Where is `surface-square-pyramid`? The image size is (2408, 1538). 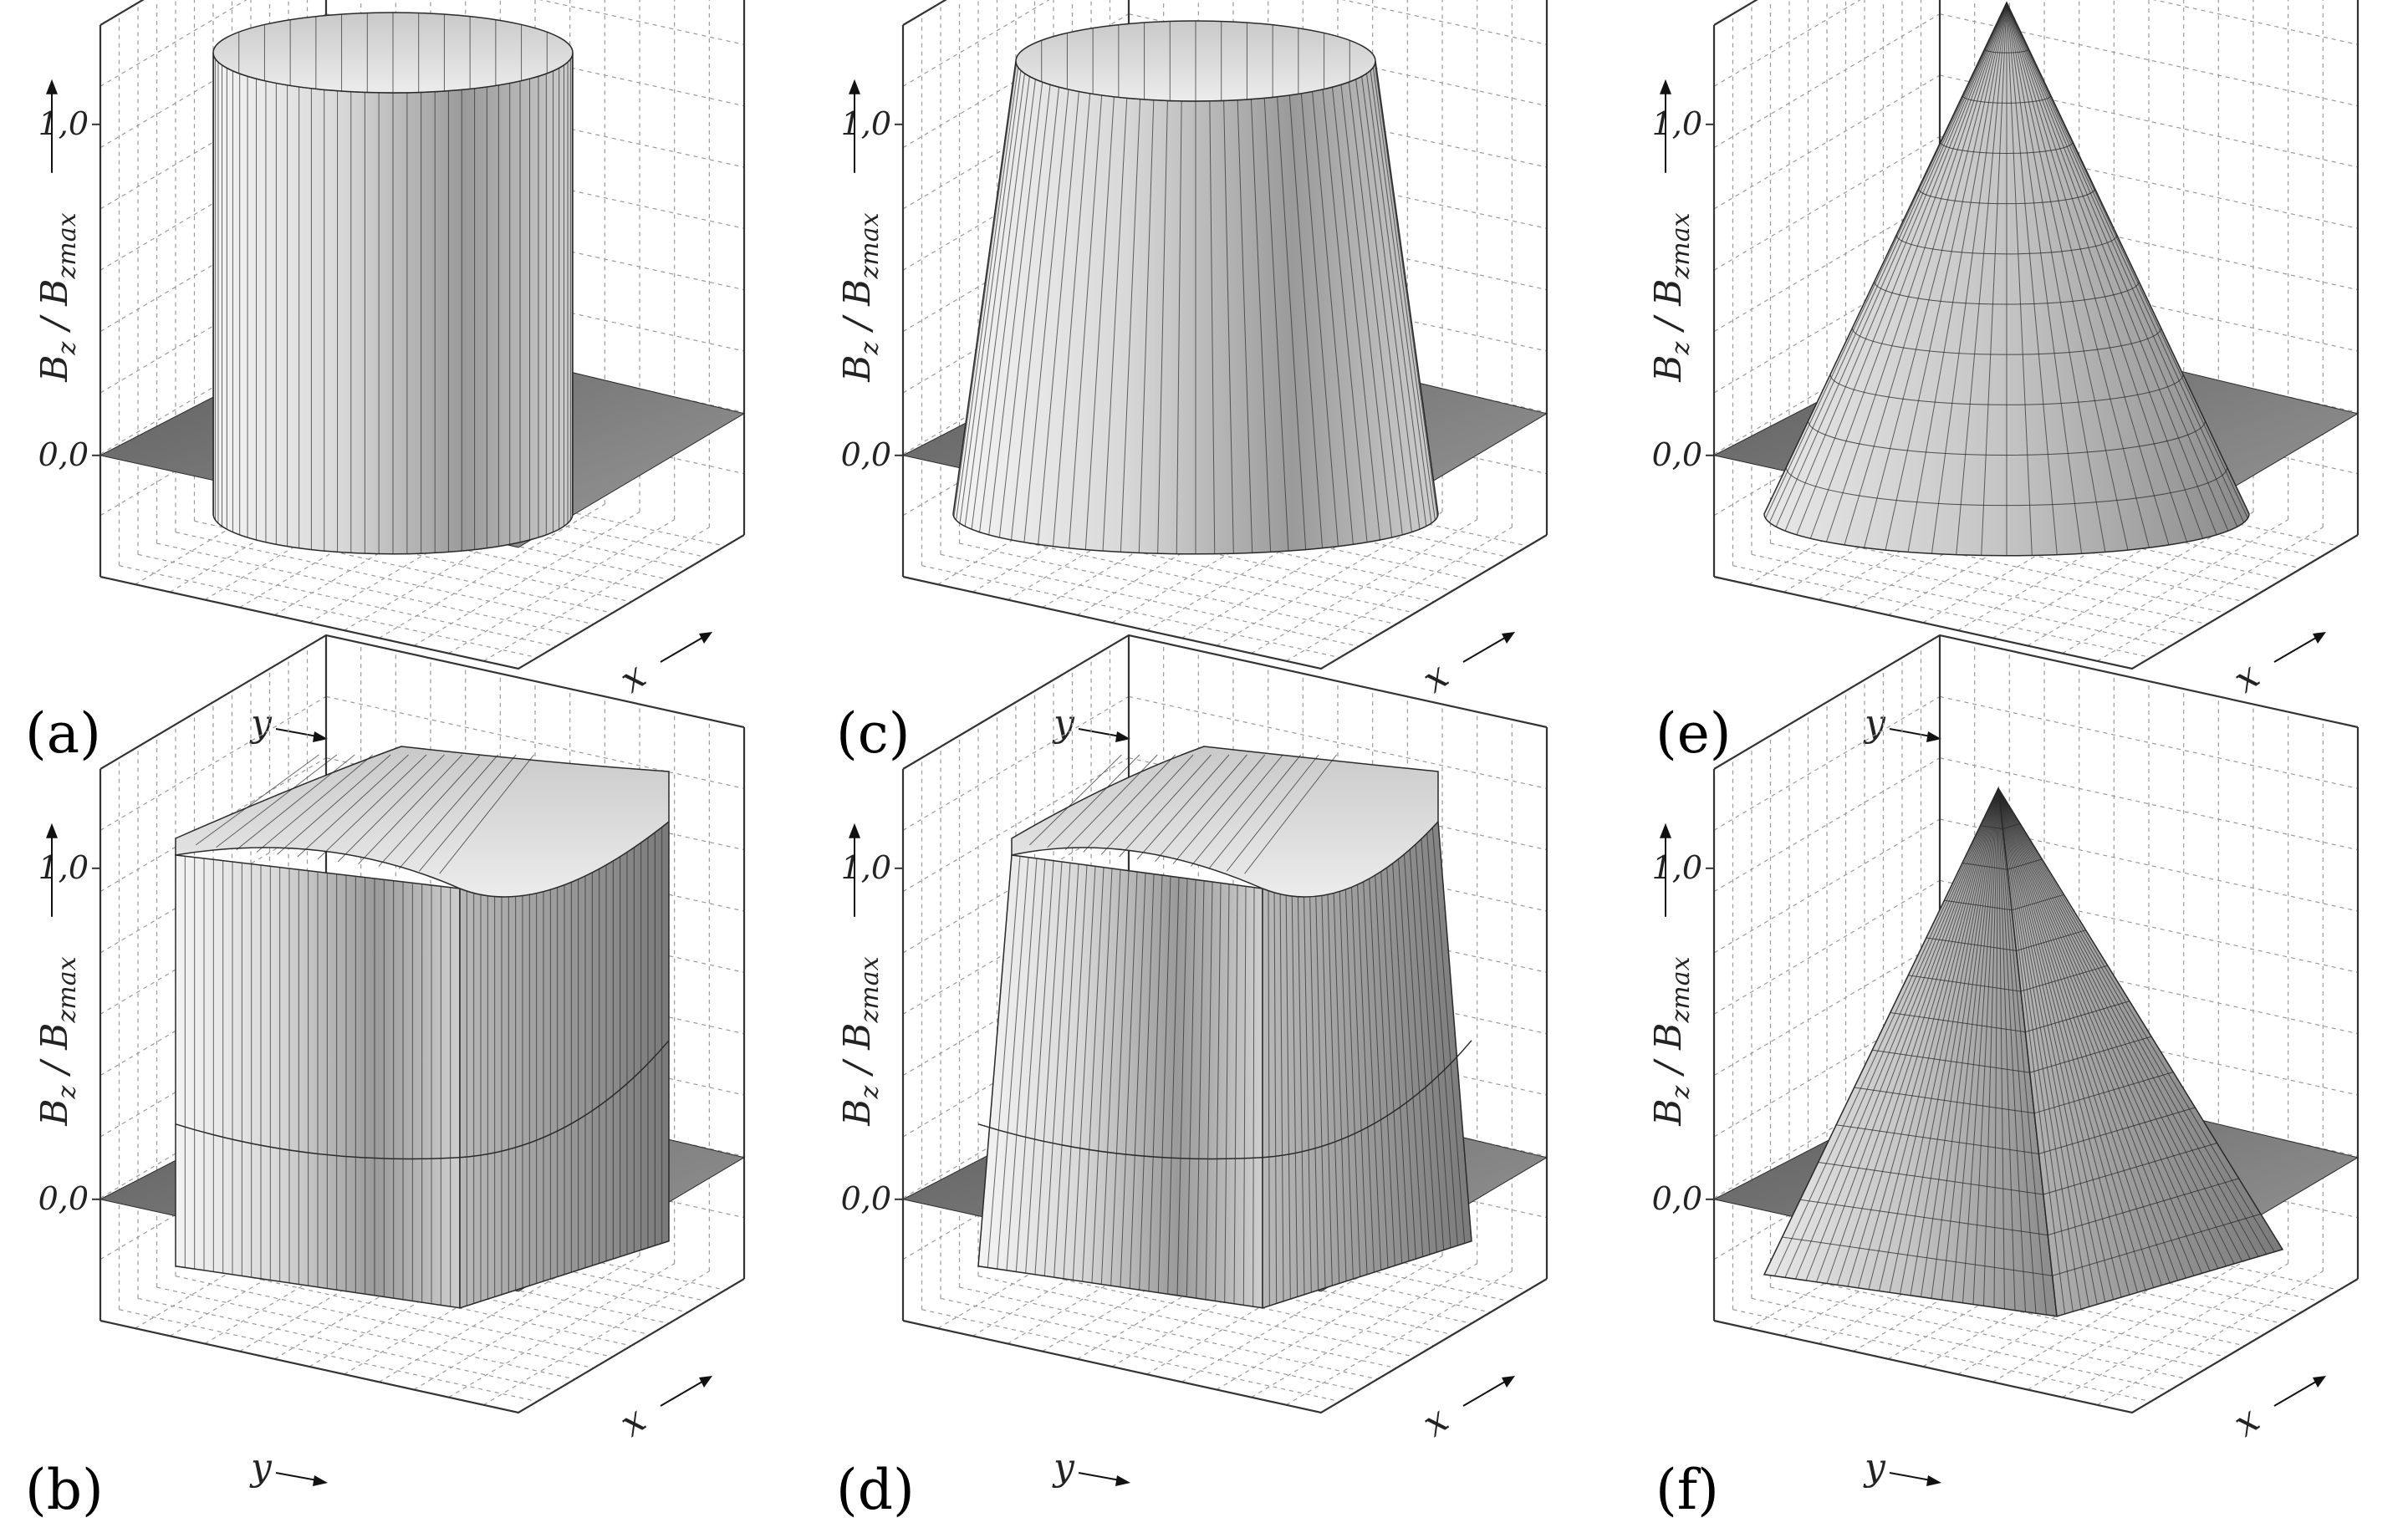
surface-square-pyramid is located at coordinates (2023, 1052).